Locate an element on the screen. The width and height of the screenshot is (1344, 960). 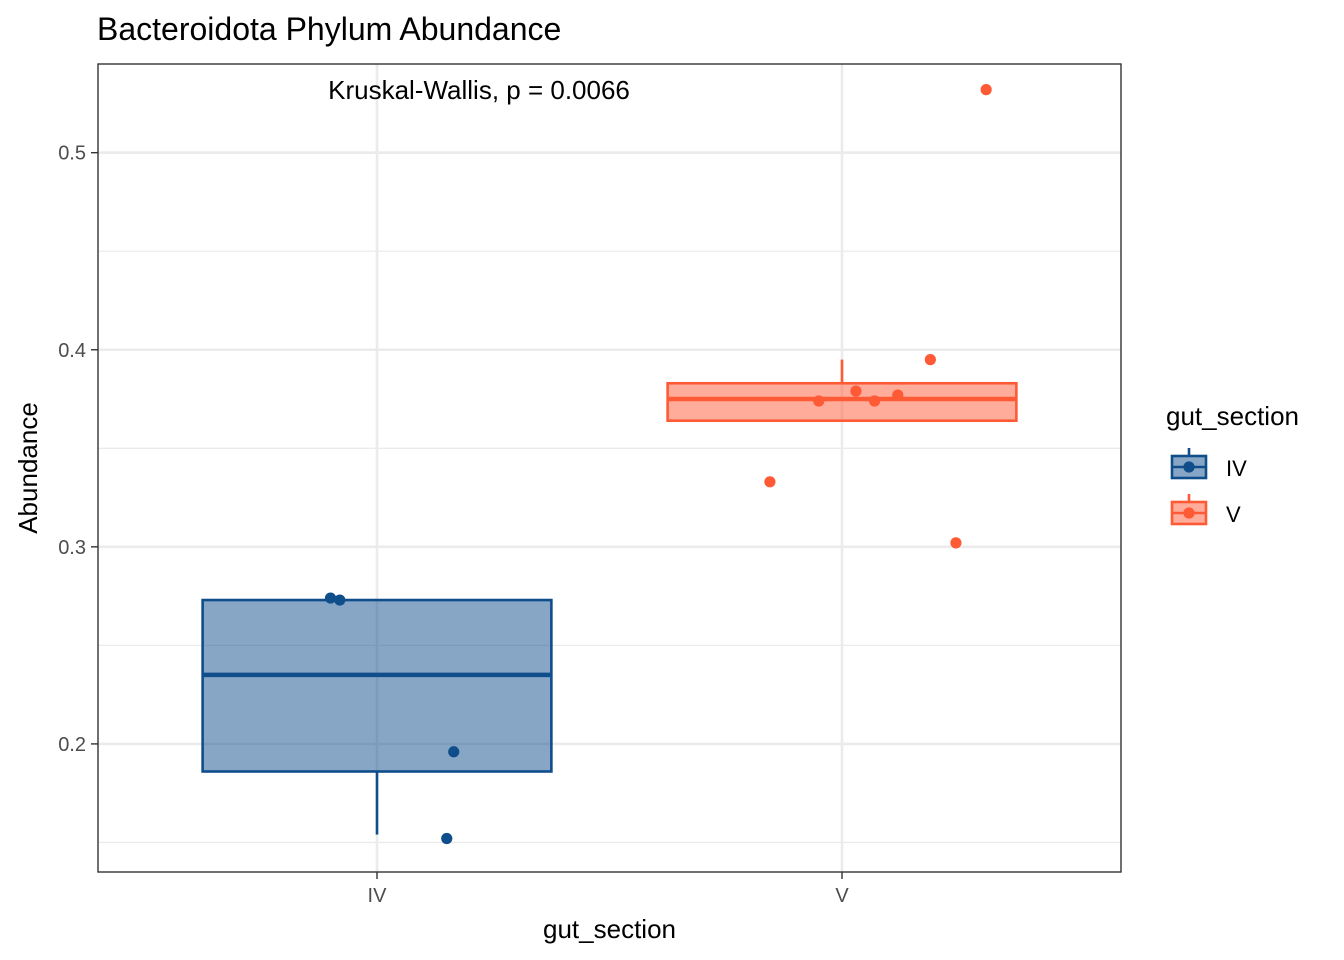
legend-key-IV: IV is located at coordinates (1208, 464).